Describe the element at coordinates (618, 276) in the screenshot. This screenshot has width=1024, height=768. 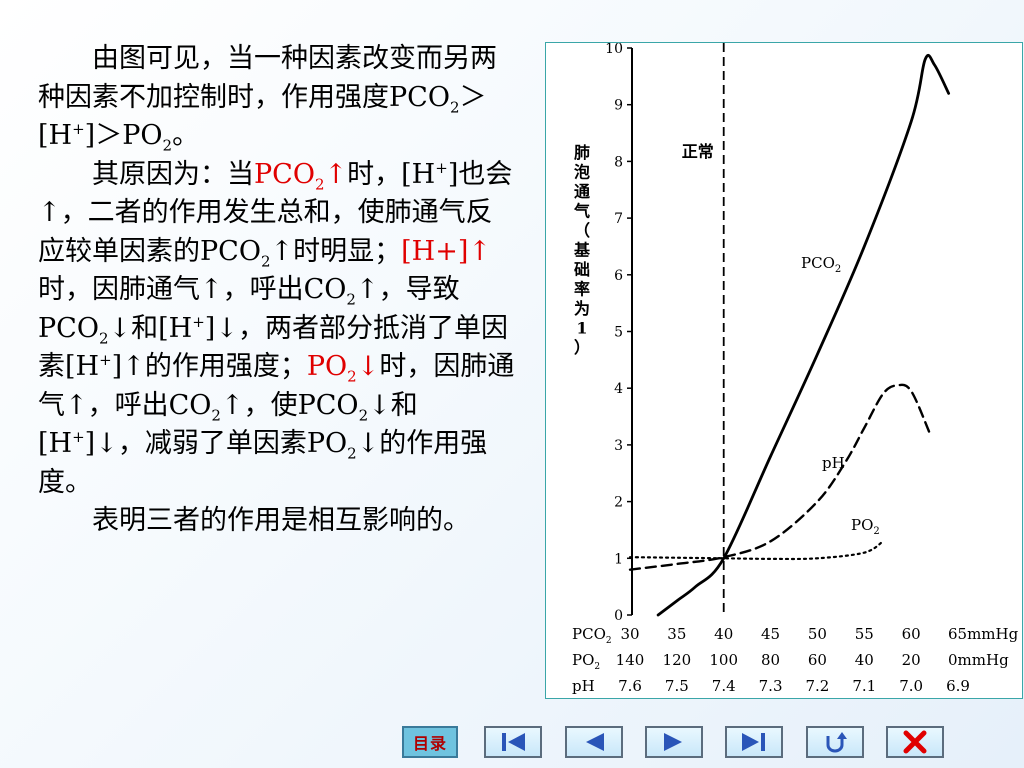
I see `y-tick-label: 6` at that location.